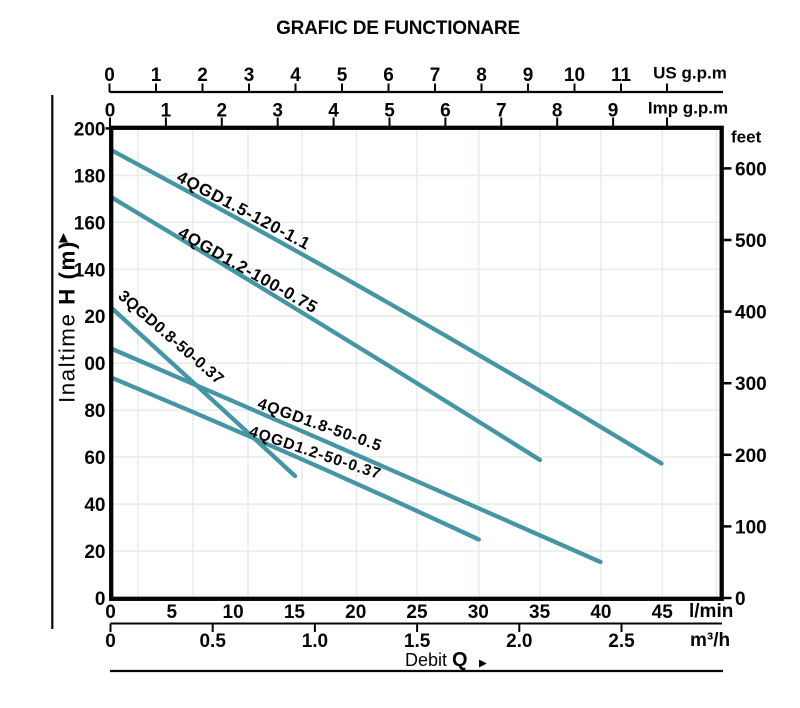 This screenshot has height=708, width=800. I want to click on svg-text: 2.0, so click(519, 641).